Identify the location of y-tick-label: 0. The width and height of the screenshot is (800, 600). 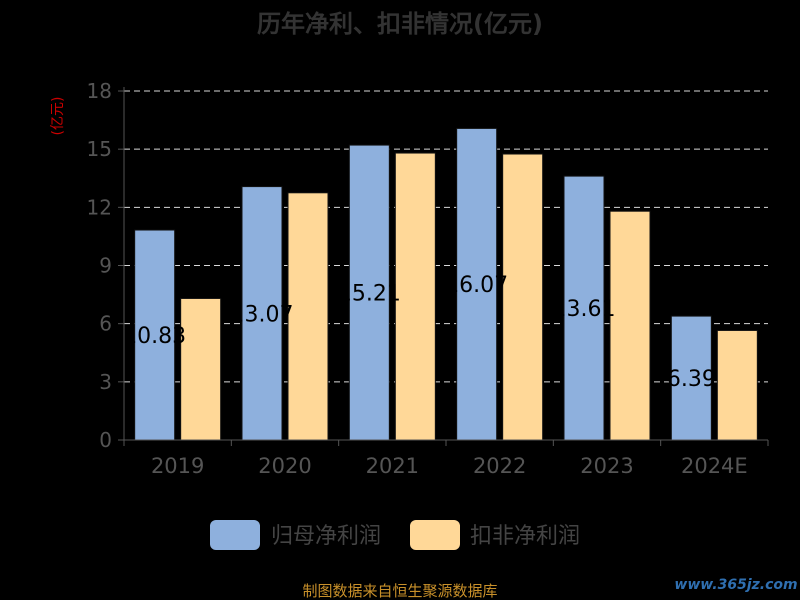
(105, 440).